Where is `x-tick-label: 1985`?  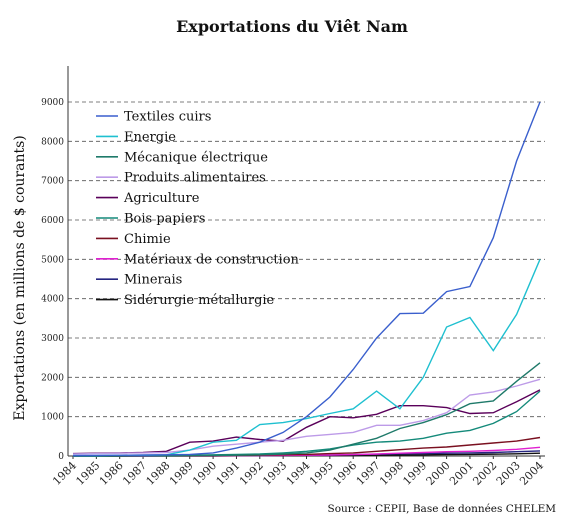
x-tick-label: 1985 is located at coordinates (87, 473).